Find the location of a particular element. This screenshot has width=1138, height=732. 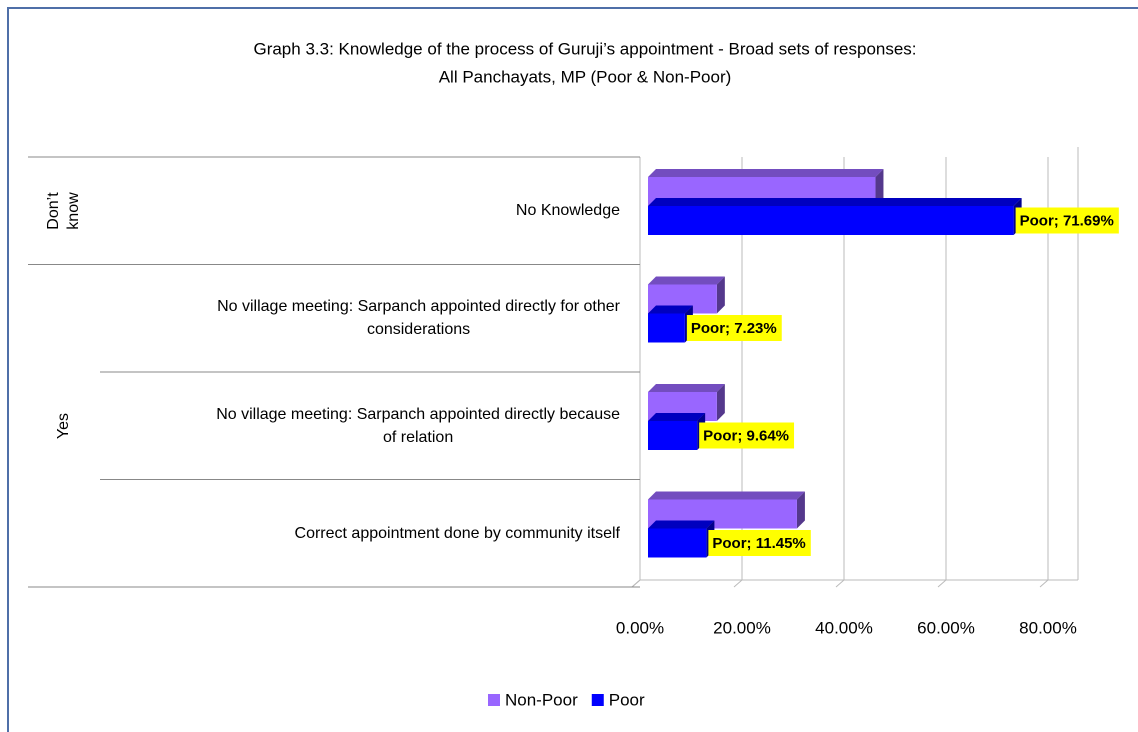

group-label-text: Yes is located at coordinates (63, 425).